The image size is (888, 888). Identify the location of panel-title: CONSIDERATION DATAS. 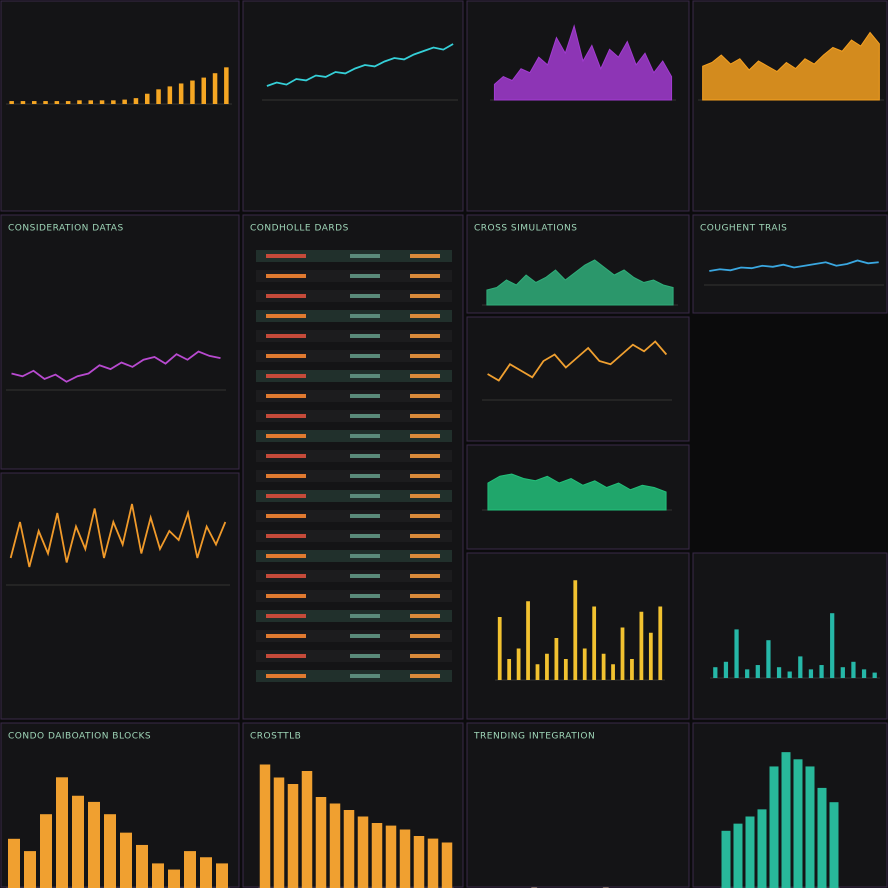
(66, 229).